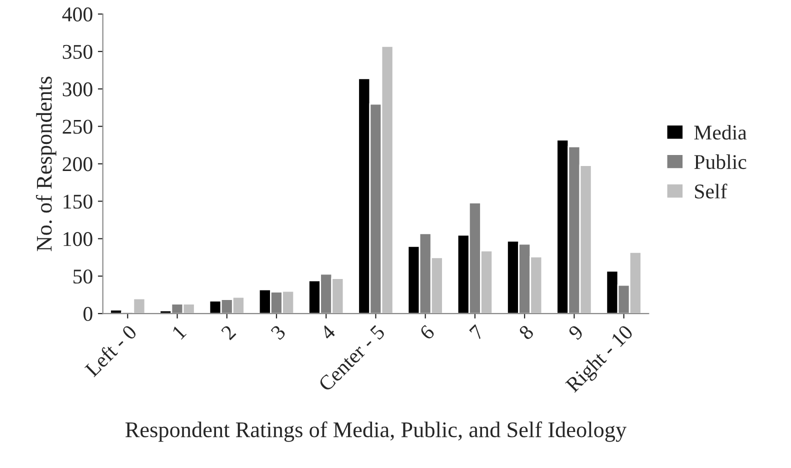  What do you see at coordinates (720, 162) in the screenshot?
I see `legend-label: Public` at bounding box center [720, 162].